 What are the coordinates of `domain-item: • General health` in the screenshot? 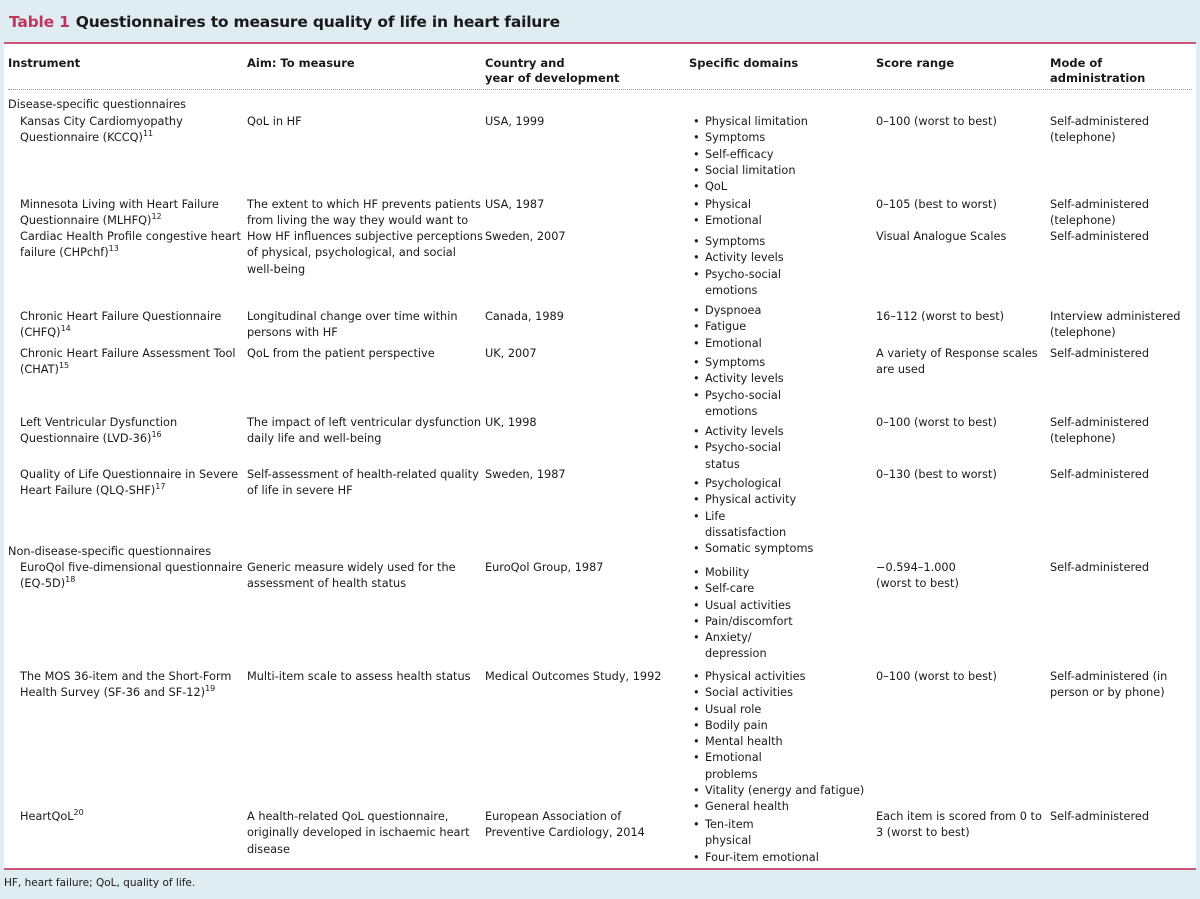 It's located at (777, 807).